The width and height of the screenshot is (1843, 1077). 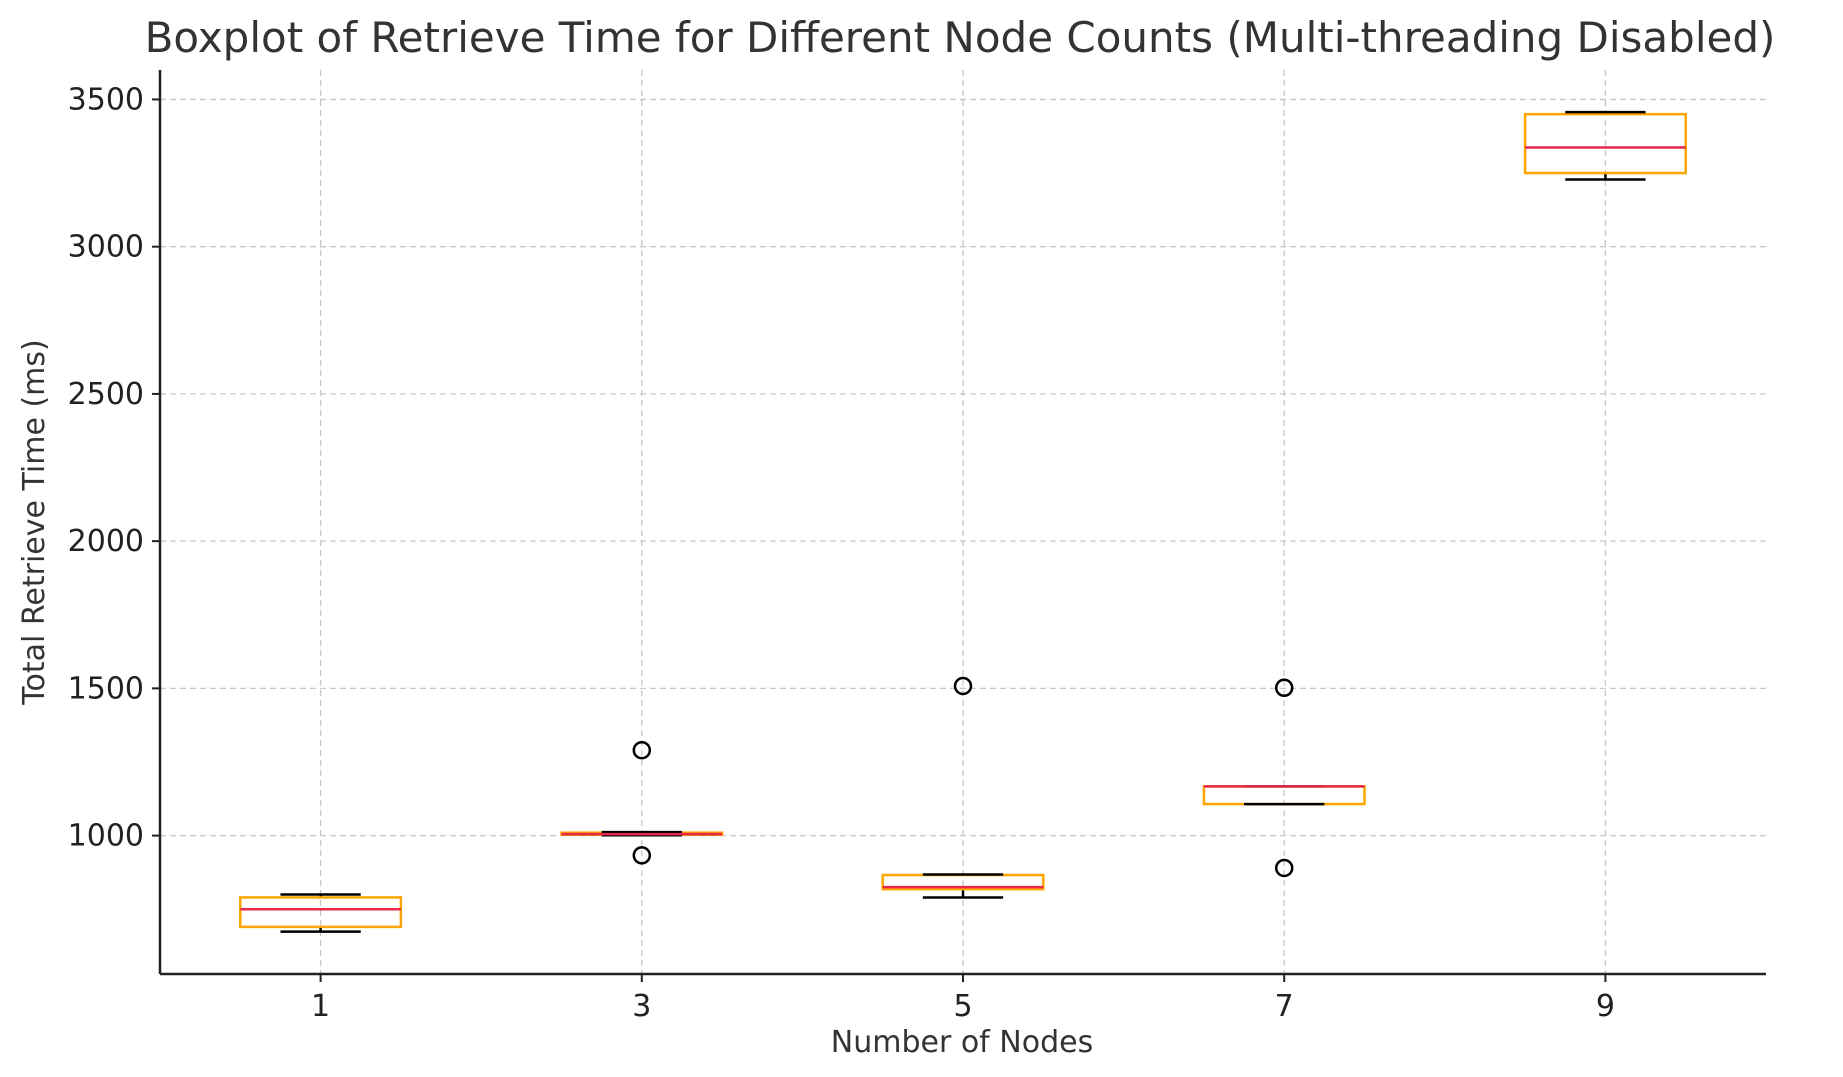 What do you see at coordinates (962, 1006) in the screenshot?
I see `x-tick-label: 5` at bounding box center [962, 1006].